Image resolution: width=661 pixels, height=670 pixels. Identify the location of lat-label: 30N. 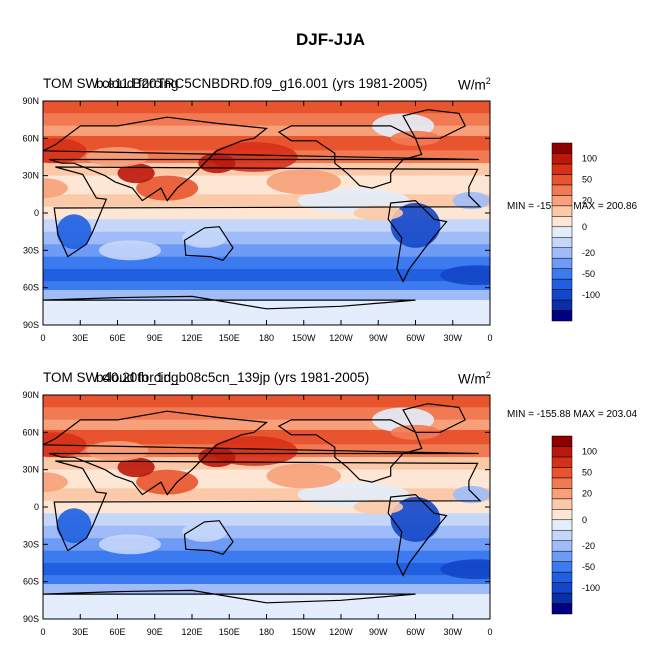
(30, 176).